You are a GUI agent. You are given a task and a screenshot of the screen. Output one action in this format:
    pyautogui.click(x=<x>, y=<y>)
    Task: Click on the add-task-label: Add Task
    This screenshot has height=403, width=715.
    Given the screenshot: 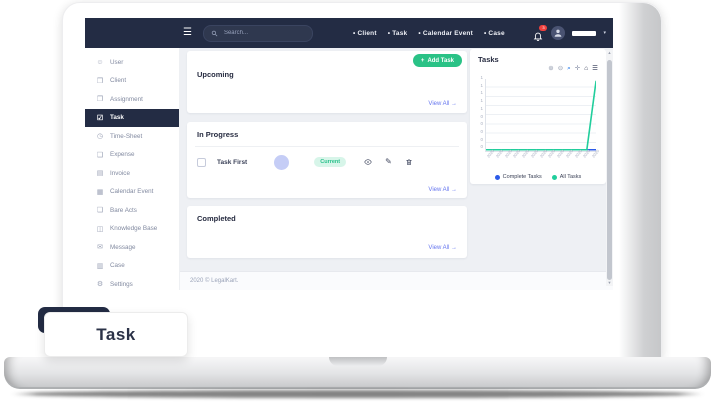 What is the action you would take?
    pyautogui.click(x=440, y=60)
    